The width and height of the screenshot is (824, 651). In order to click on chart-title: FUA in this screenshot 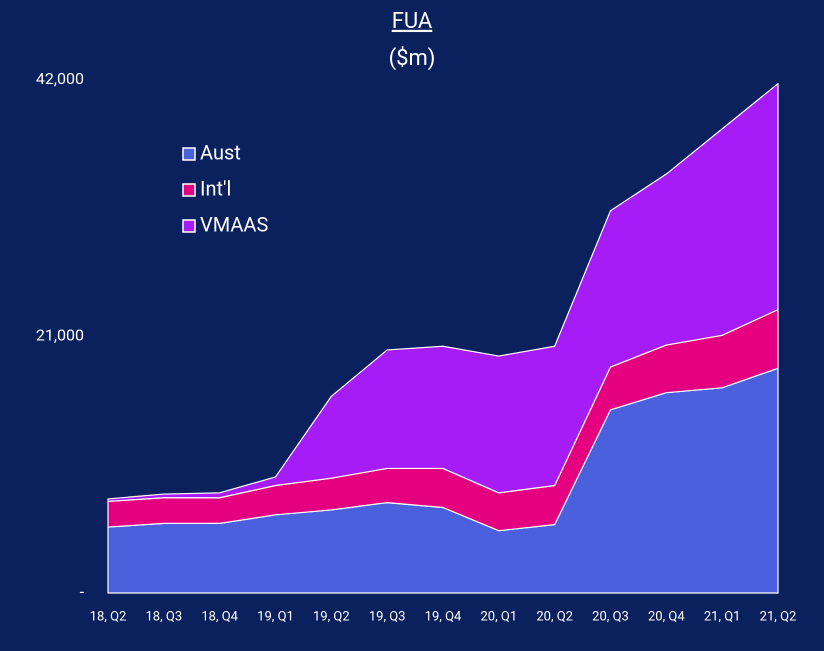, I will do `click(412, 21)`.